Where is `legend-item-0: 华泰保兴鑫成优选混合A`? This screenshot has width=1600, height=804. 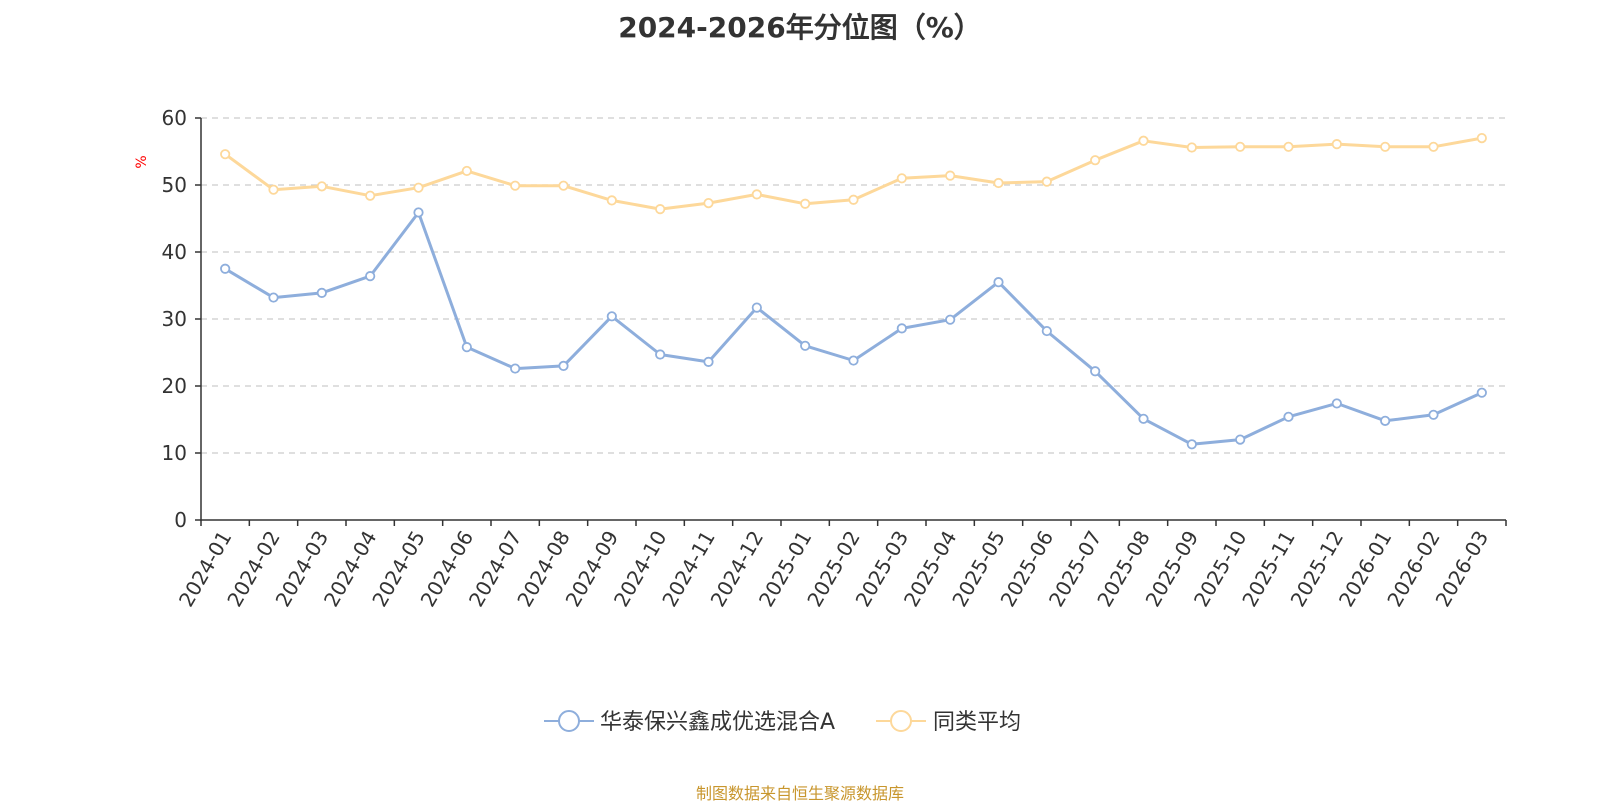
legend-item-0: 华泰保兴鑫成优选混合A is located at coordinates (689, 722).